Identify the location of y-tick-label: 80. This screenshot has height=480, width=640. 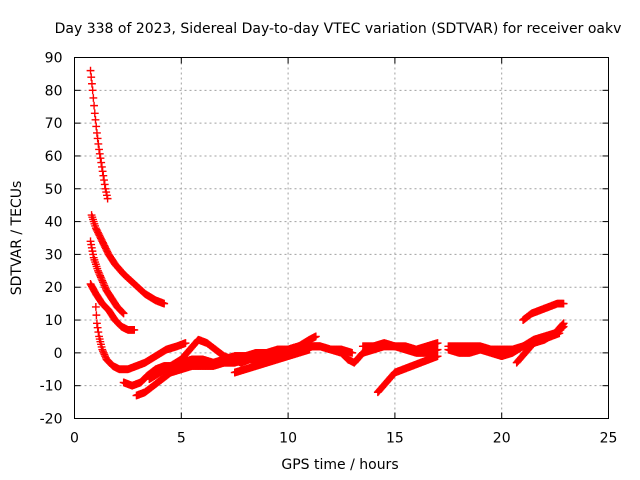
(54, 91).